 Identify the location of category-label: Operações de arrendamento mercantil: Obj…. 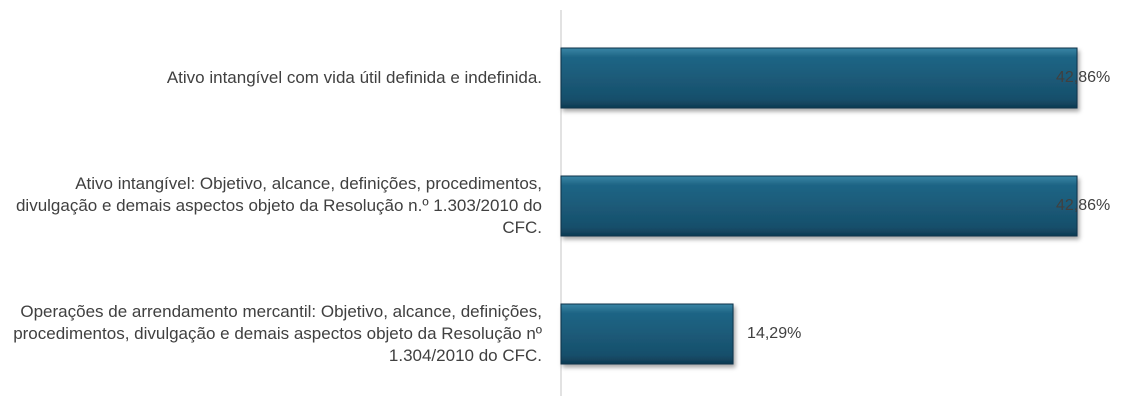
(277, 333).